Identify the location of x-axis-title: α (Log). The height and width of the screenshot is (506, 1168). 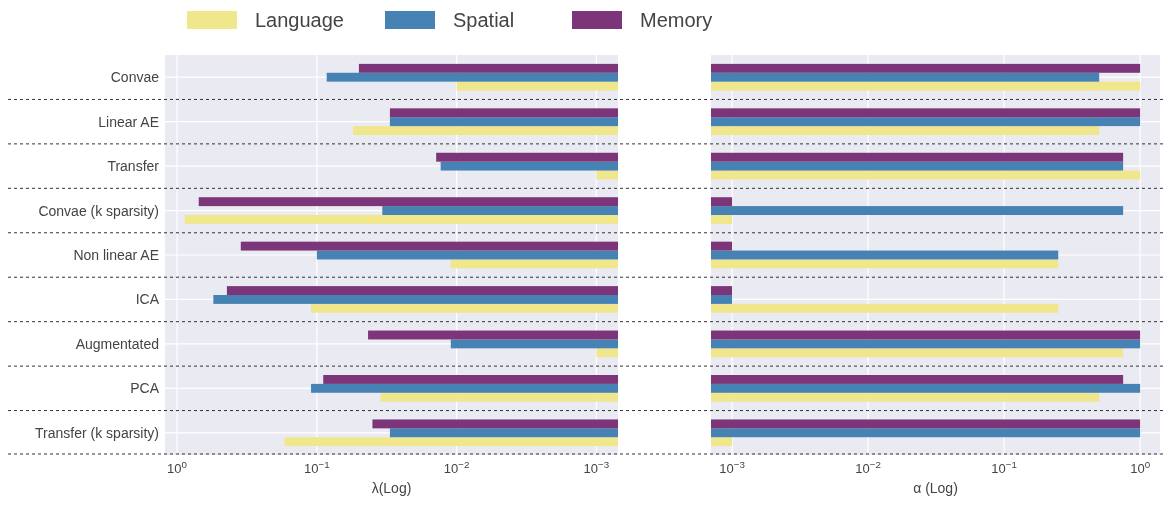
(935, 488).